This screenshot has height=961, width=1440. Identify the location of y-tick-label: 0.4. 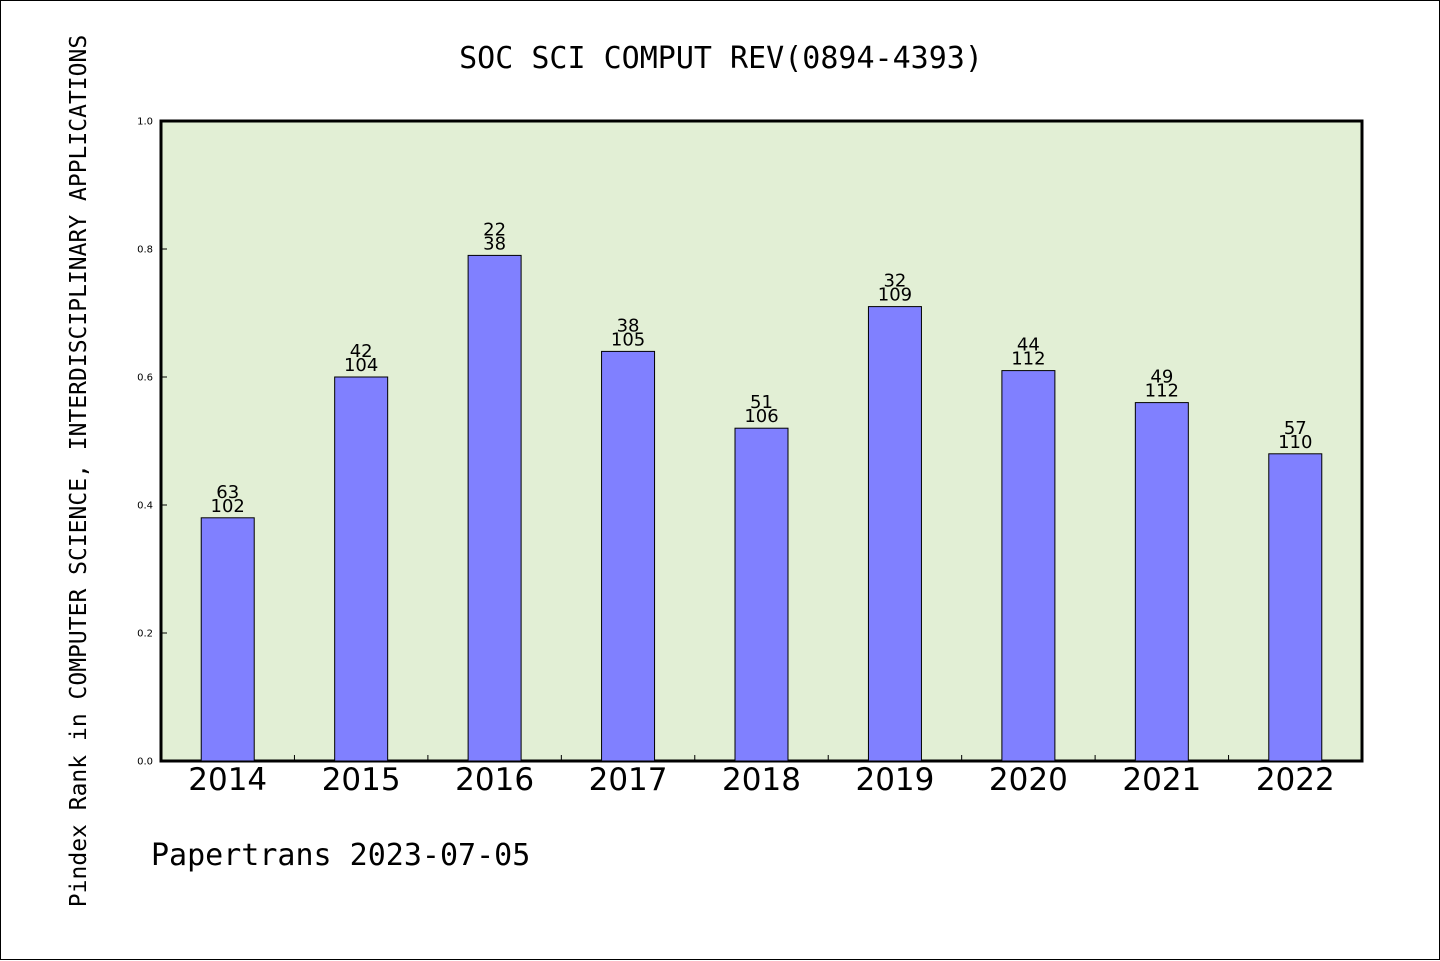
(145, 506).